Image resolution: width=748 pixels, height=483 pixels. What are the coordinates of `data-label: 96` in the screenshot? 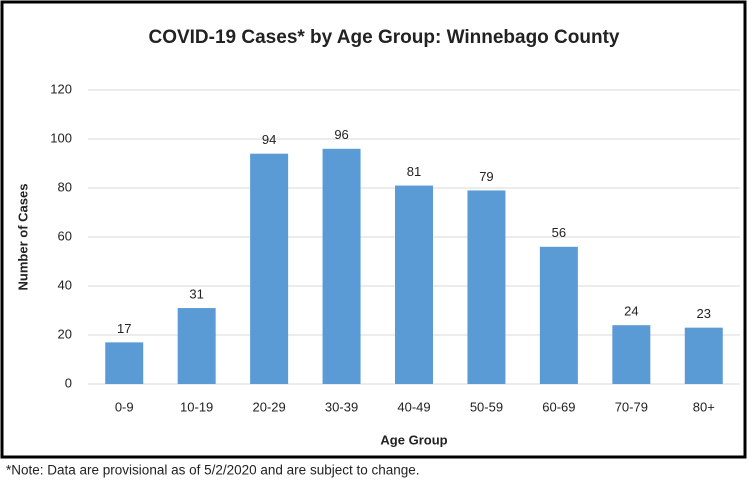 It's located at (341, 134).